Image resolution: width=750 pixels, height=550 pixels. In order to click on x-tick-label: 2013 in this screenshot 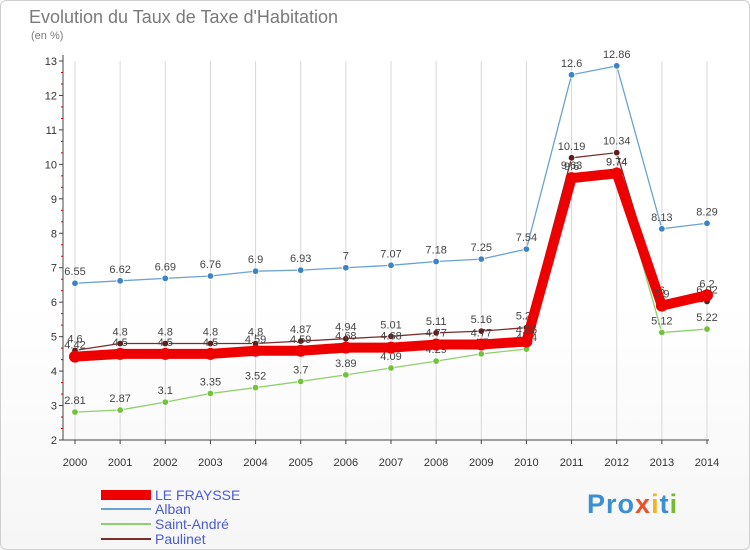, I will do `click(662, 463)`.